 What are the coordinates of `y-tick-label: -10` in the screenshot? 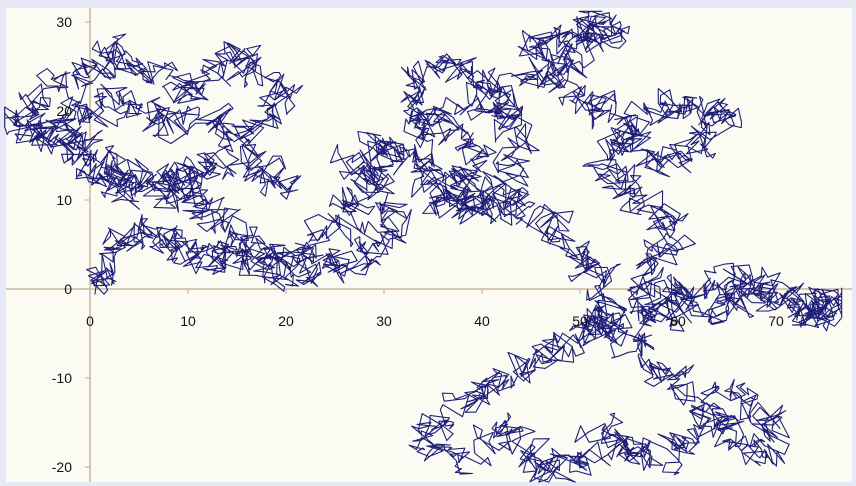 It's located at (62, 378).